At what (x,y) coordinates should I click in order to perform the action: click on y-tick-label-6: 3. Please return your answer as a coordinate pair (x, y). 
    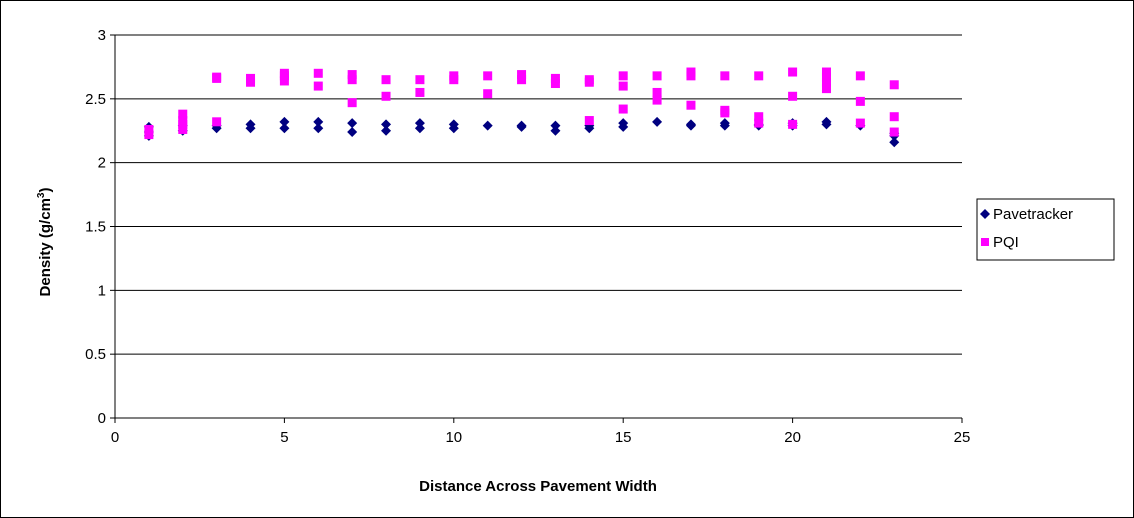
    Looking at the image, I should click on (102, 35).